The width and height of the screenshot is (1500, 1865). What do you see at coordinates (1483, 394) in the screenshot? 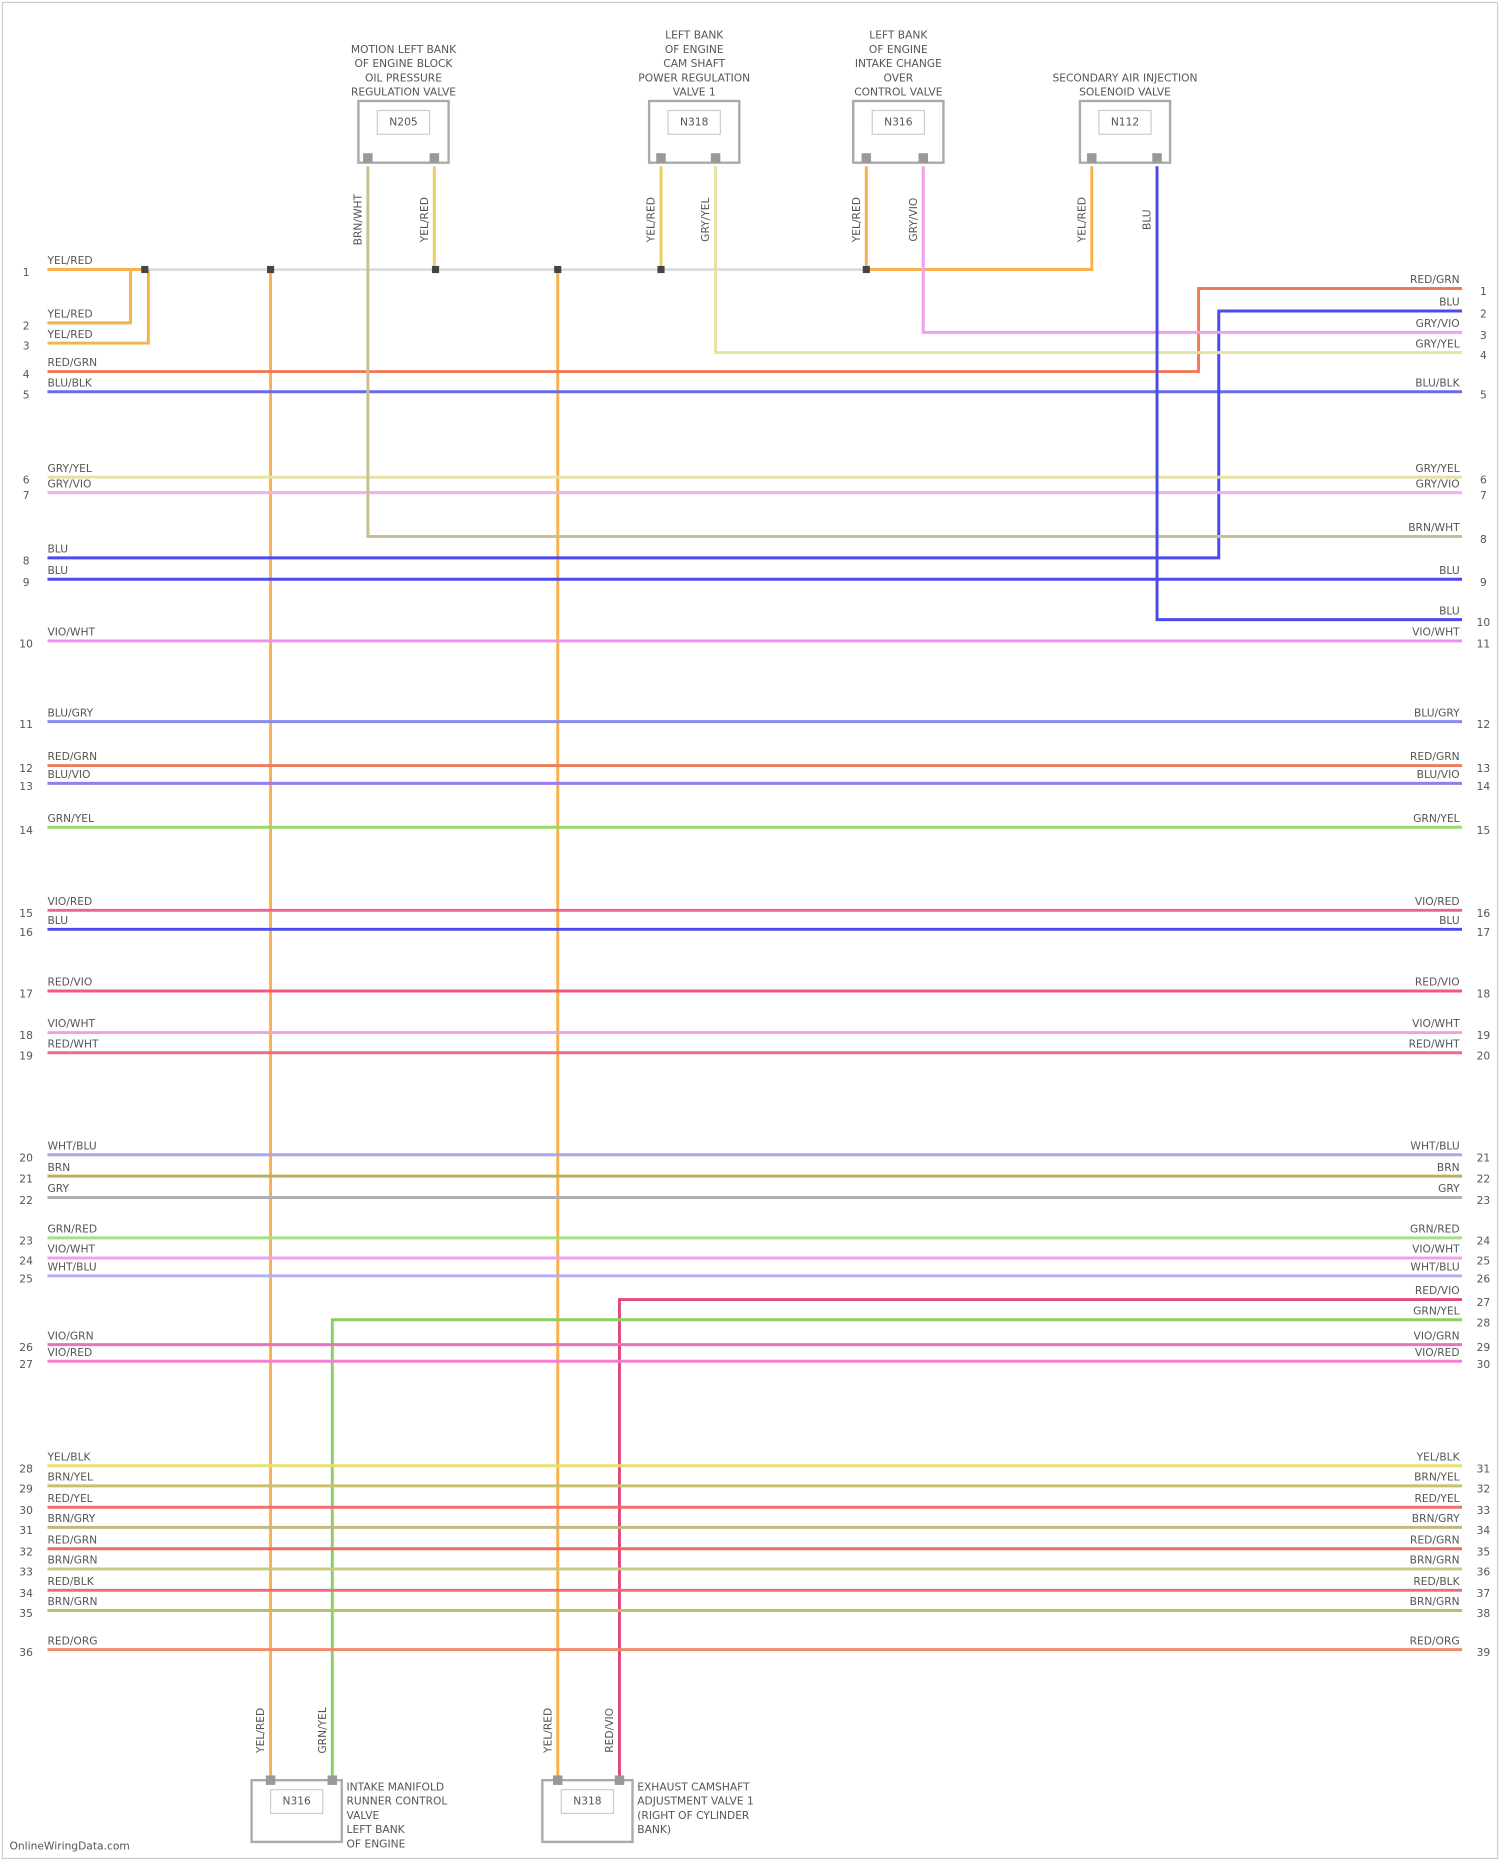
I see `pin-number: 5` at bounding box center [1483, 394].